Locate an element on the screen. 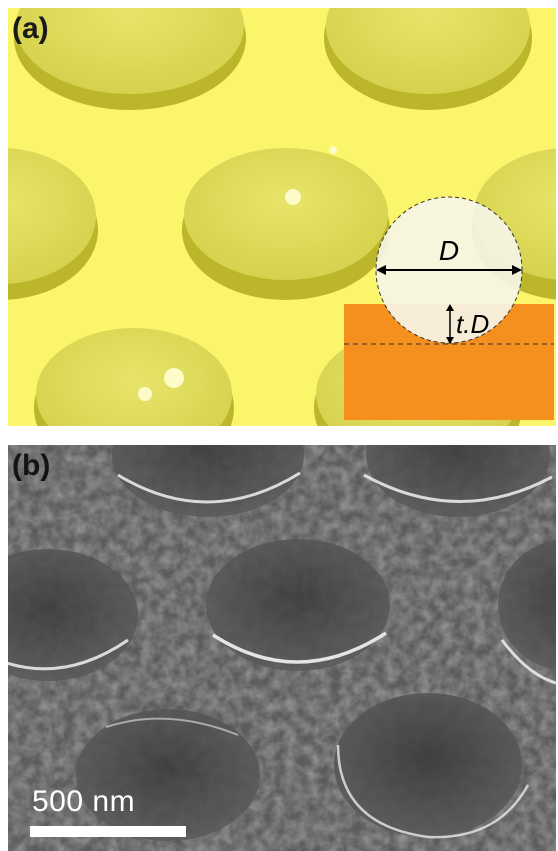 The height and width of the screenshot is (851, 558). pit-middle-left is located at coordinates (53, 224).